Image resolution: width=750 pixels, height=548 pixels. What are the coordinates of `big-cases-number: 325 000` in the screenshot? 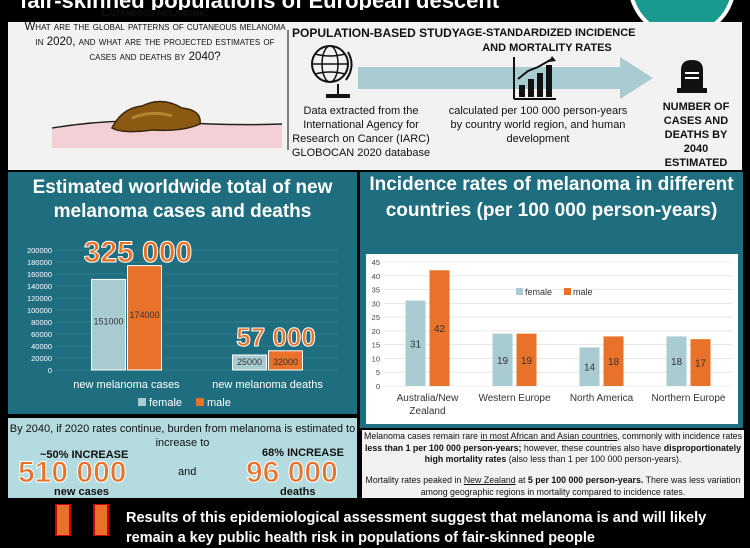 It's located at (138, 252).